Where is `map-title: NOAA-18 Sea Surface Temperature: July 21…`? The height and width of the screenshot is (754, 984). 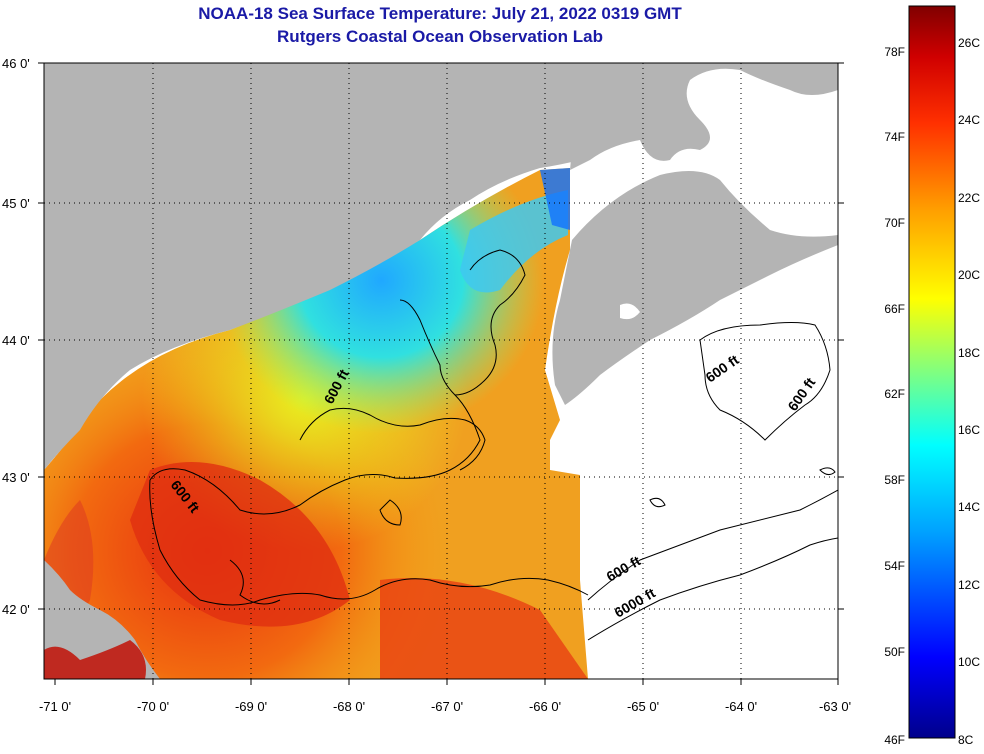
map-title: NOAA-18 Sea Surface Temperature: July 21… is located at coordinates (440, 13).